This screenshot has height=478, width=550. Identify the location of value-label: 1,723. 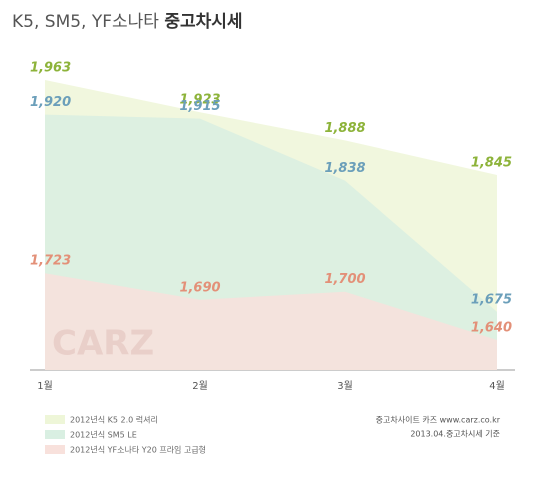
(50, 261).